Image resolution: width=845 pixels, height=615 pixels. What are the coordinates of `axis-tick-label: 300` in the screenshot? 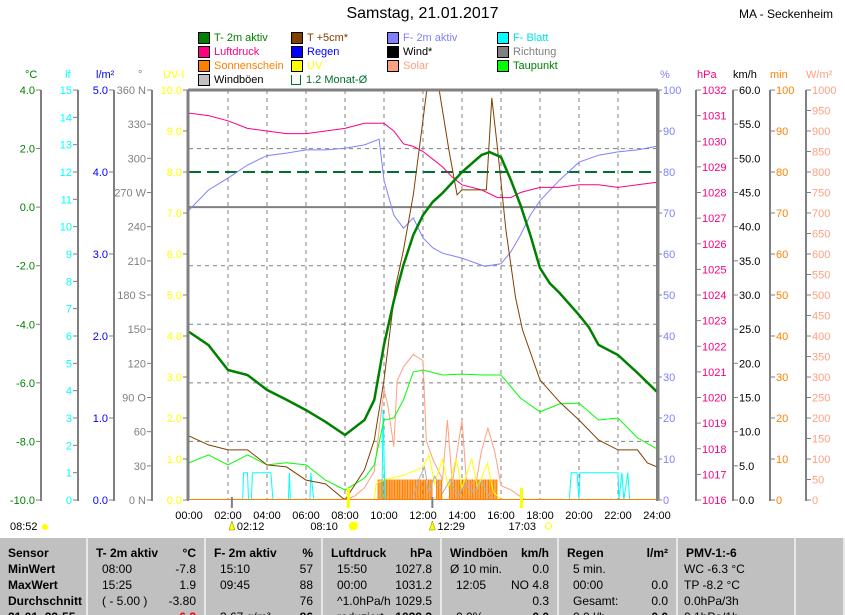 It's located at (821, 378).